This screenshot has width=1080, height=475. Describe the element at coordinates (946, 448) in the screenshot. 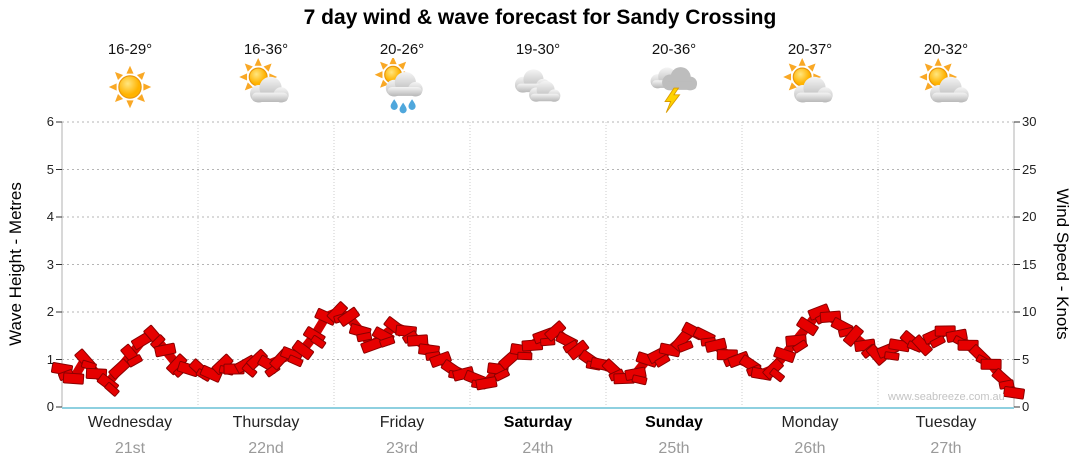

I see `x-axis-day-date: 27th` at that location.